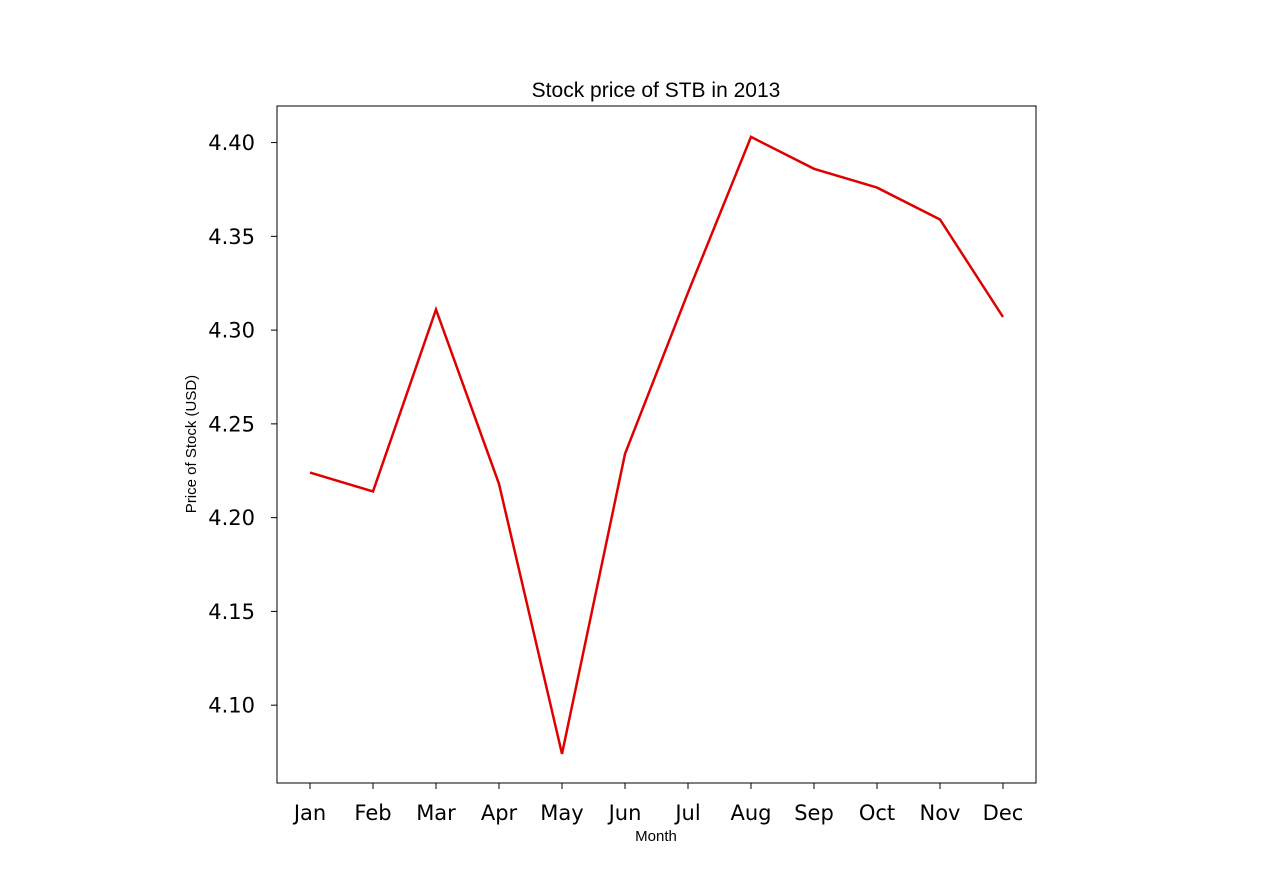  Describe the element at coordinates (656, 836) in the screenshot. I see `x-axis-label: Month` at that location.